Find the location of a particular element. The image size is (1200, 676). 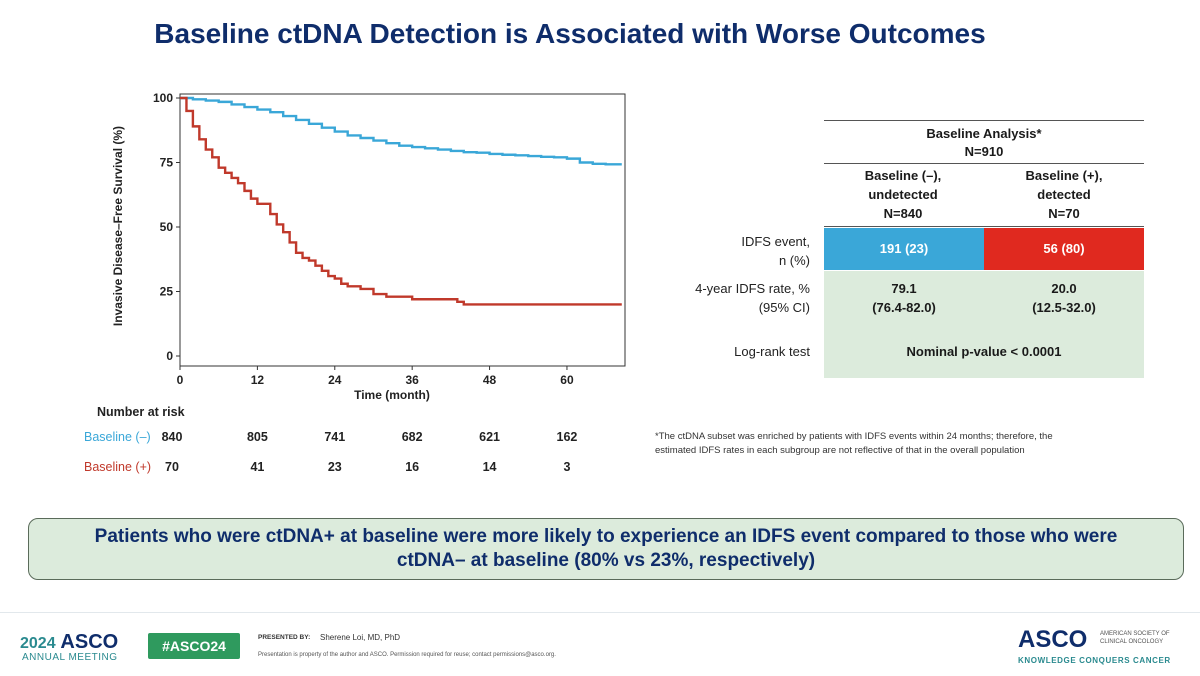

series-layer is located at coordinates (401, 201).